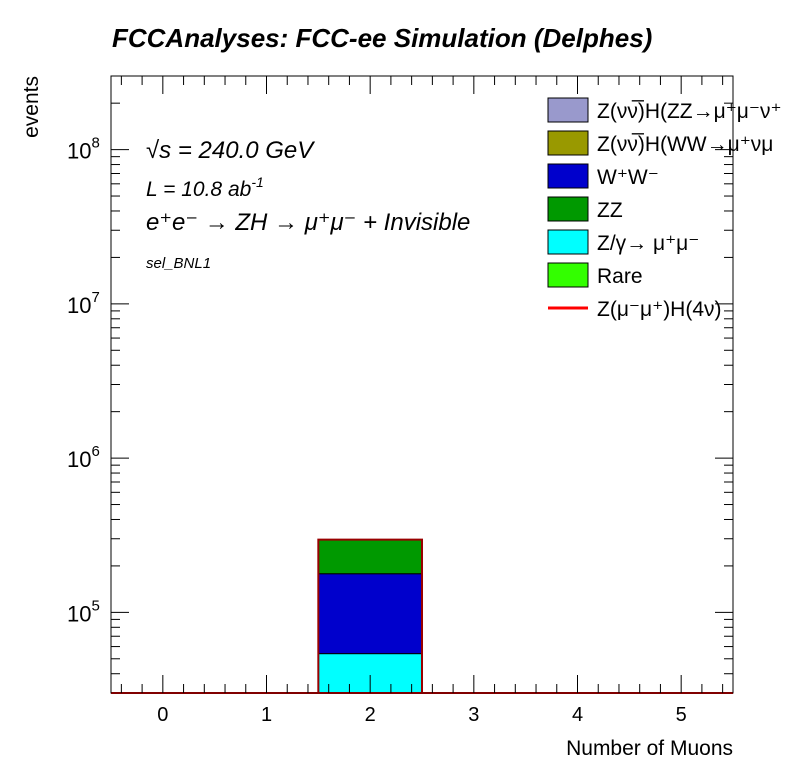 This screenshot has width=796, height=772. I want to click on y-tick-label: 10⁶, so click(83, 457).